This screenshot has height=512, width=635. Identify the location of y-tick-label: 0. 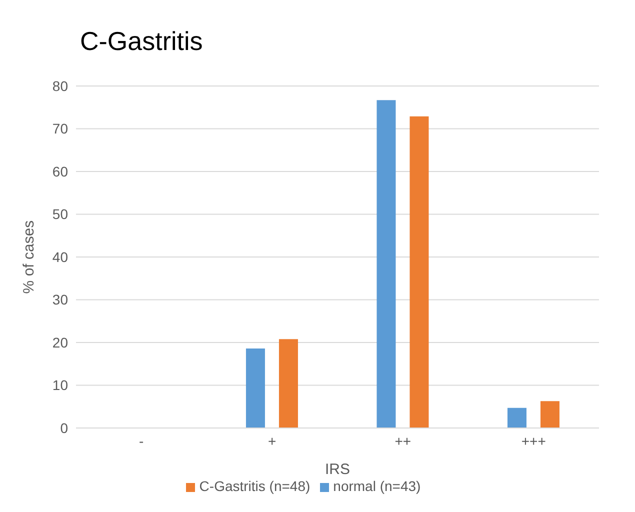
(64, 428).